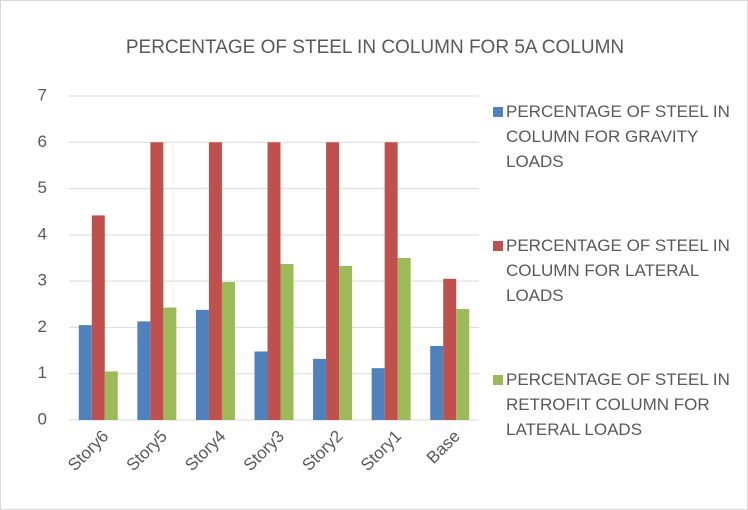 The height and width of the screenshot is (510, 748). What do you see at coordinates (42, 326) in the screenshot?
I see `y-tick-label: 2` at bounding box center [42, 326].